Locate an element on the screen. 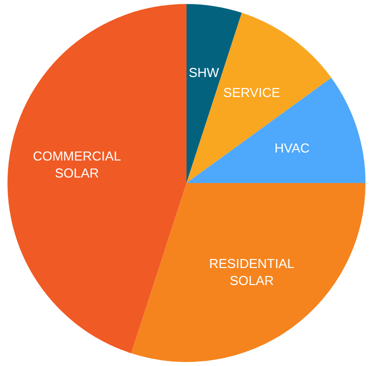 This screenshot has width=373, height=366. slice-label: COMMERCIAL SOLAR is located at coordinates (76, 164).